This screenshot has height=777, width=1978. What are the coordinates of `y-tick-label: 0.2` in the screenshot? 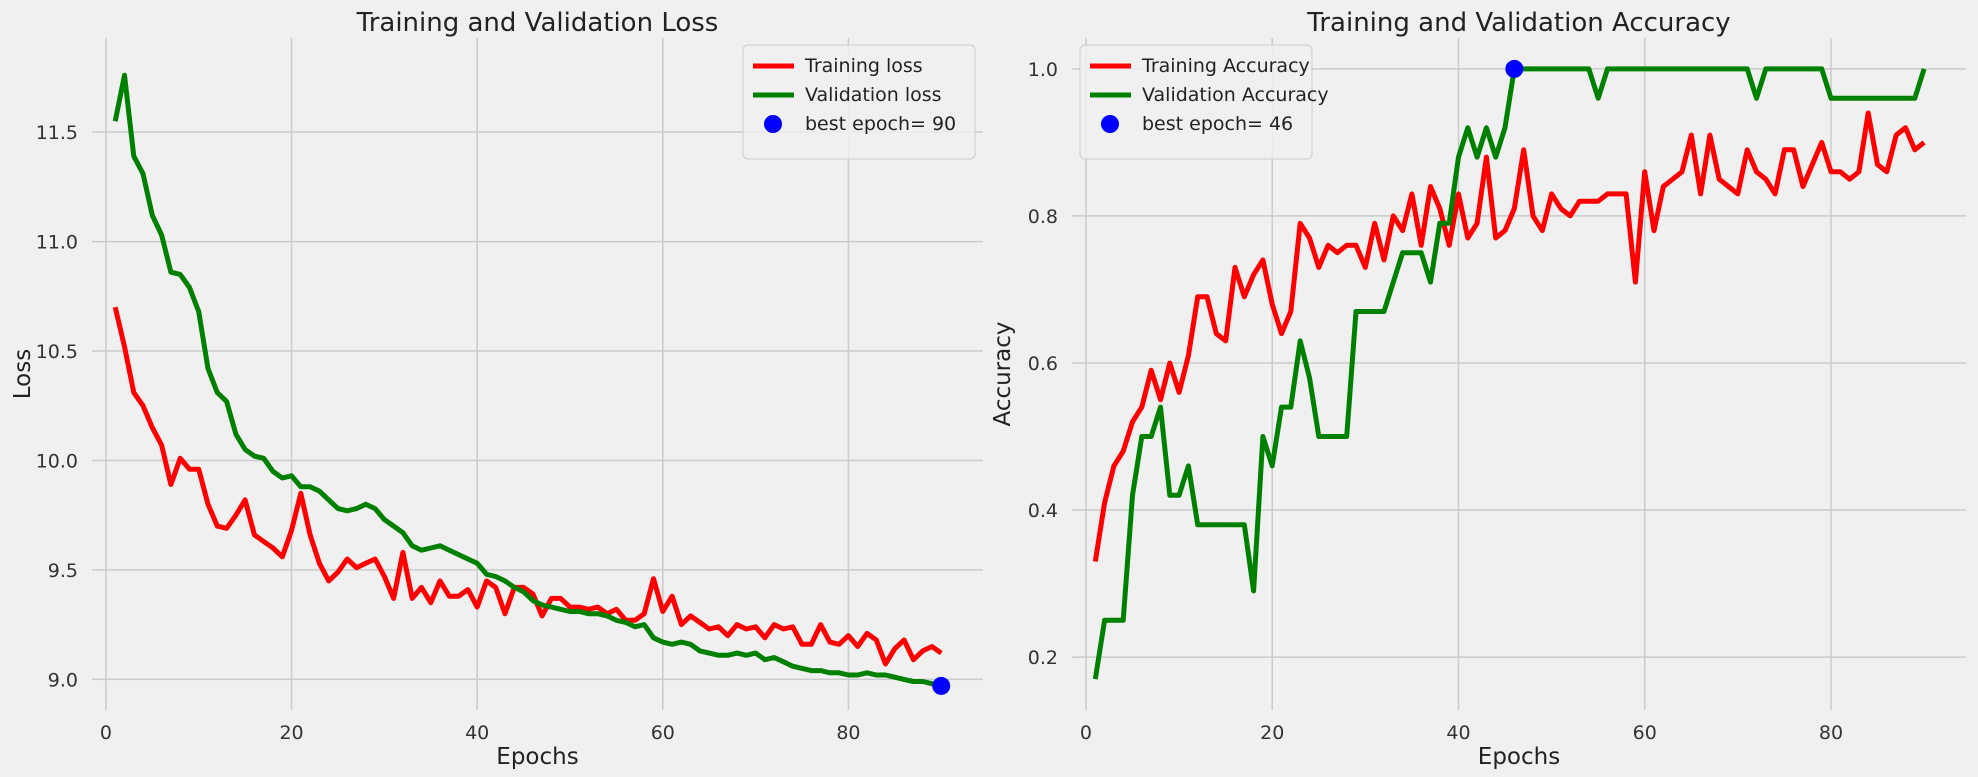 It's located at (1043, 658).